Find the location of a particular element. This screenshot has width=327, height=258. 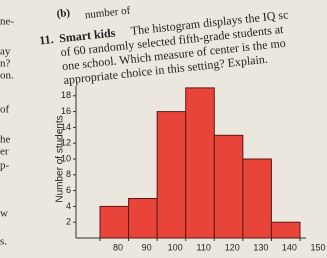

x-tick-label: 130 is located at coordinates (260, 247).